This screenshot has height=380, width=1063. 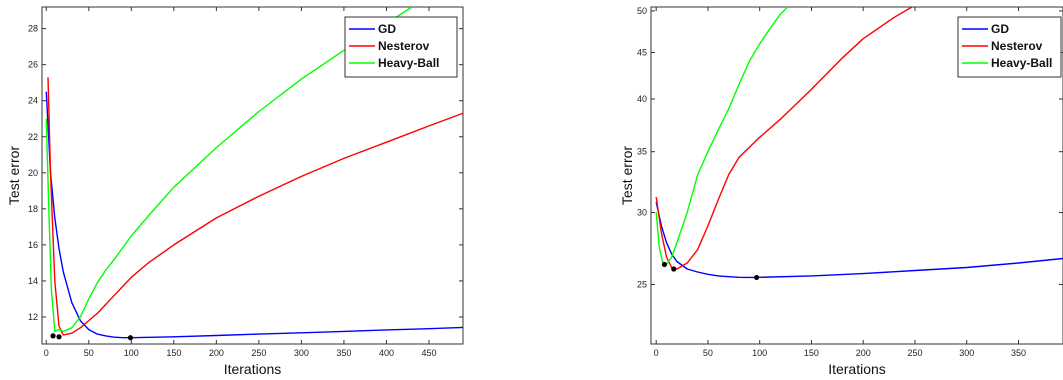 I want to click on y-tick-label: 12, so click(x=33, y=317).